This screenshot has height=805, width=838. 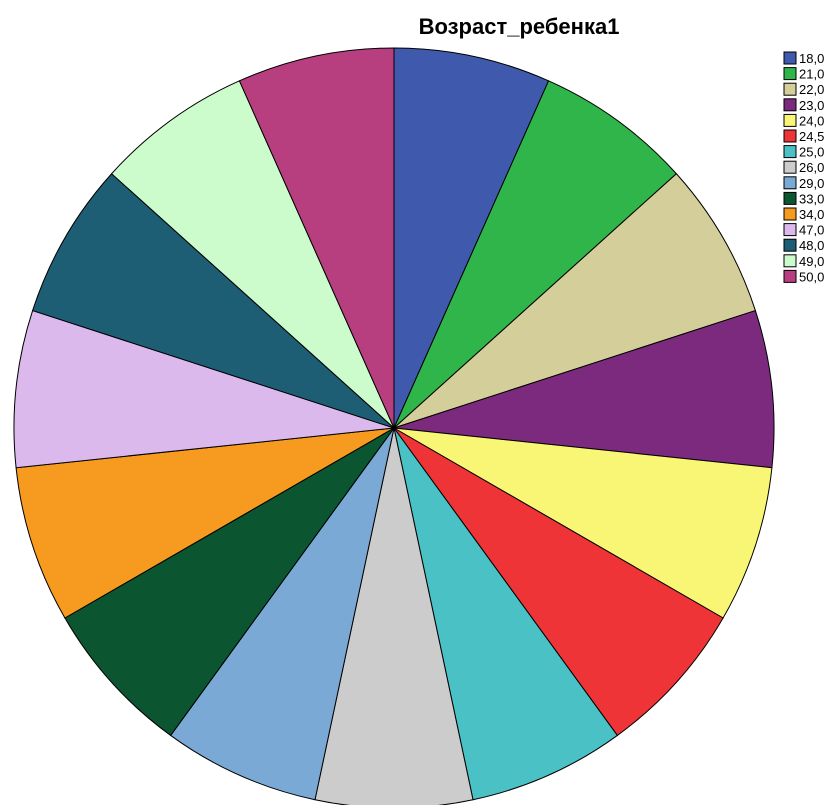 What do you see at coordinates (811, 89) in the screenshot?
I see `legend-label: 22,0` at bounding box center [811, 89].